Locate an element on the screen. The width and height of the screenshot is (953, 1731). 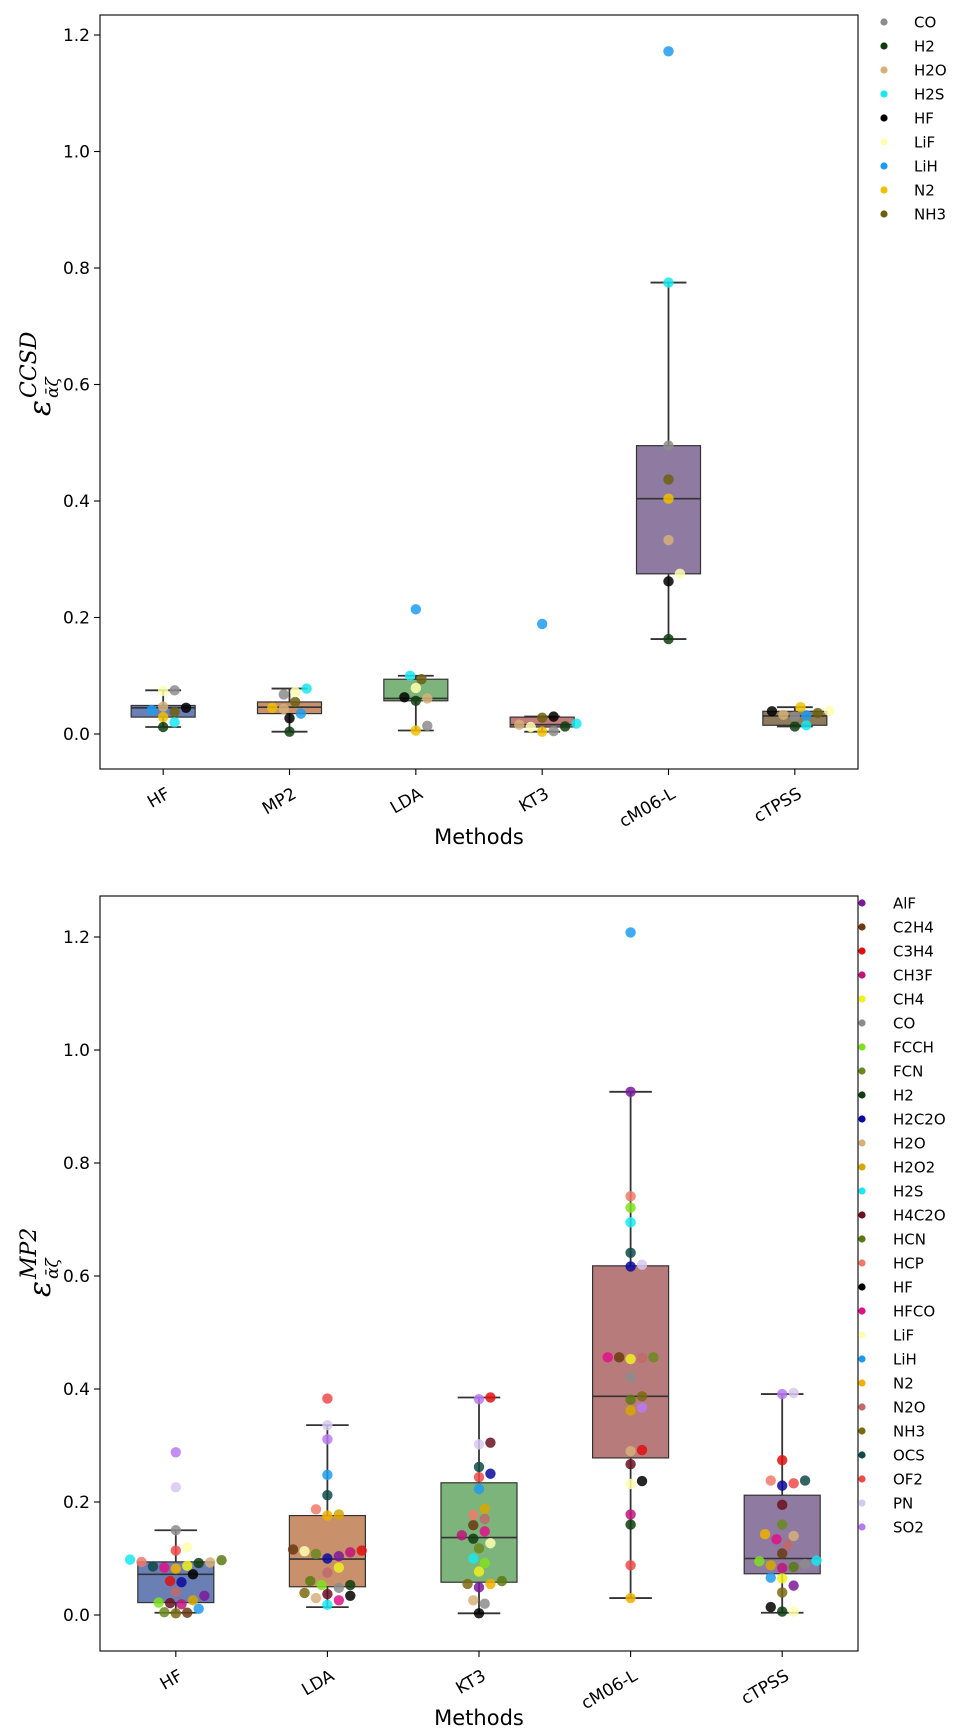
mp2-points-kt3 is located at coordinates (482, 1505).